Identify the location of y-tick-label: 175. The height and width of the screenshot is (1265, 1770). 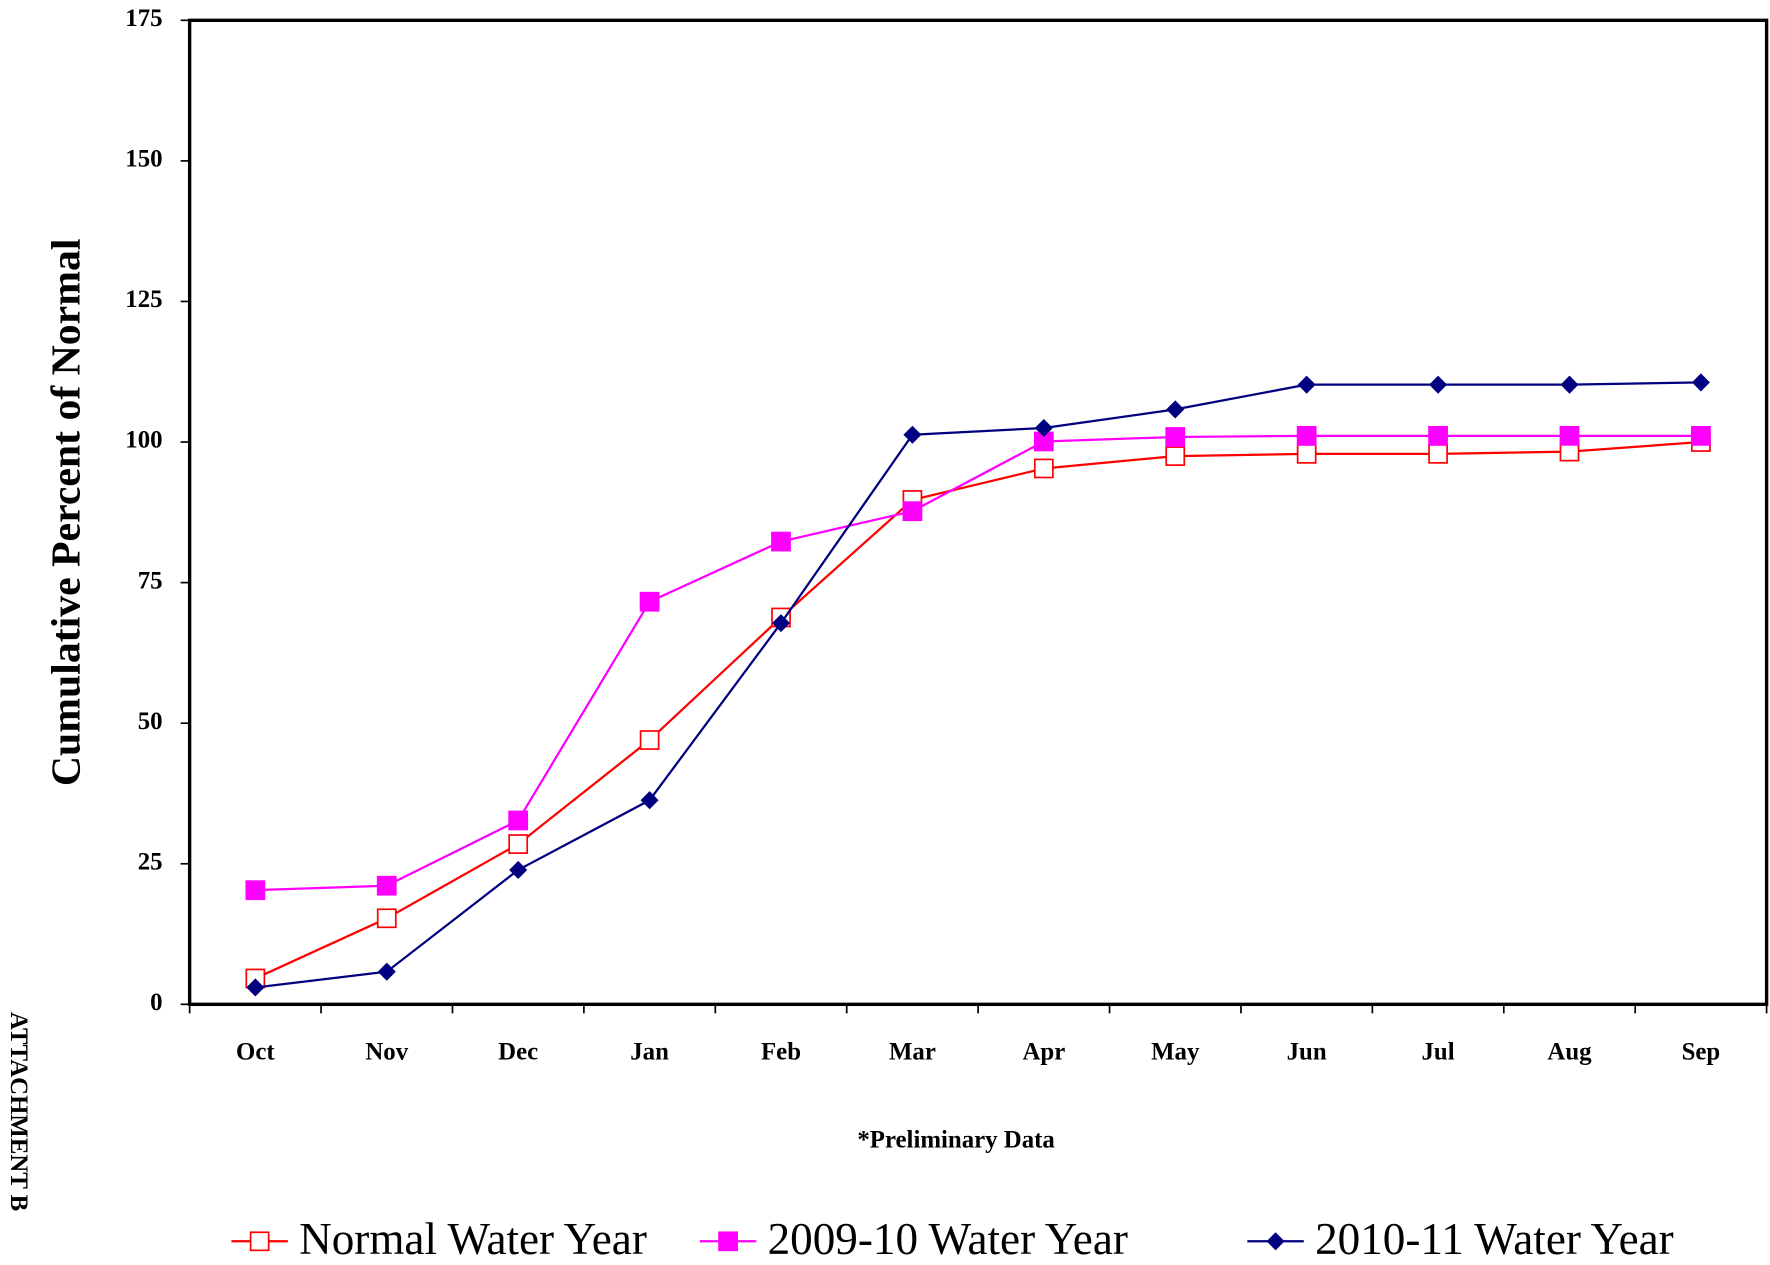
(143, 18).